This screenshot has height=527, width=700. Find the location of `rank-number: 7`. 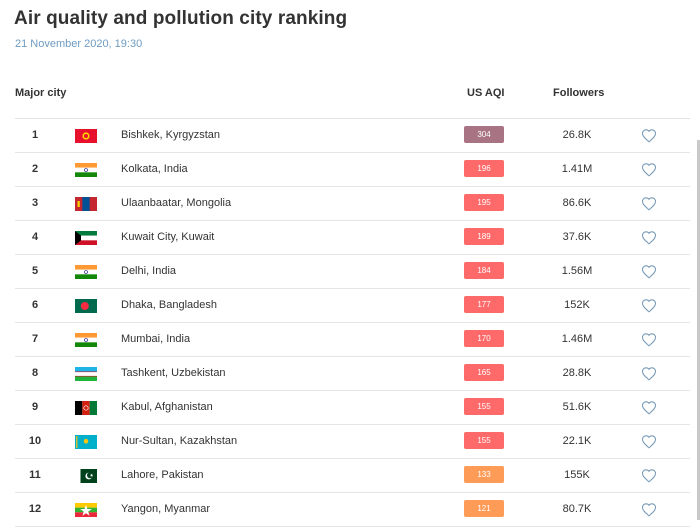

rank-number: 7 is located at coordinates (35, 339).